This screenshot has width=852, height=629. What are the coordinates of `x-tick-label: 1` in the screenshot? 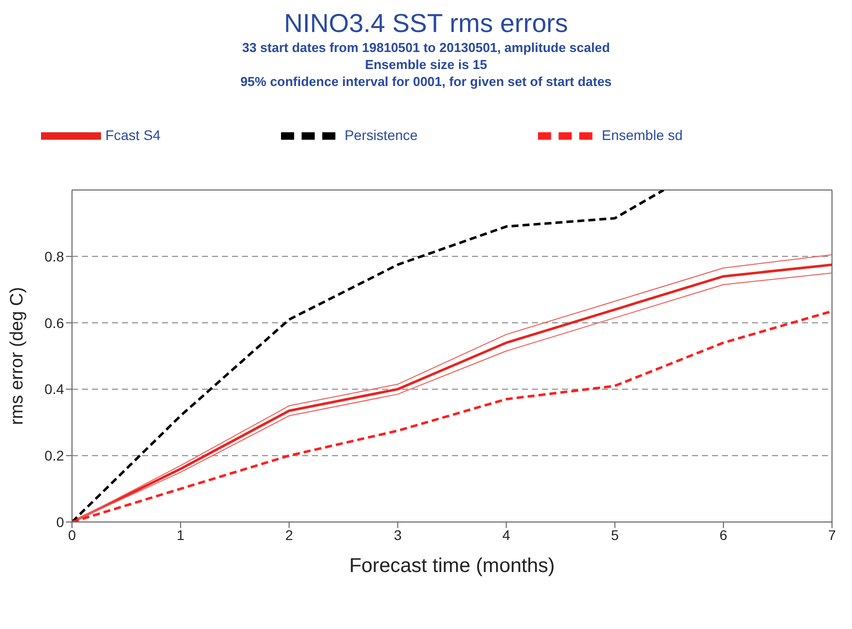 It's located at (180, 534).